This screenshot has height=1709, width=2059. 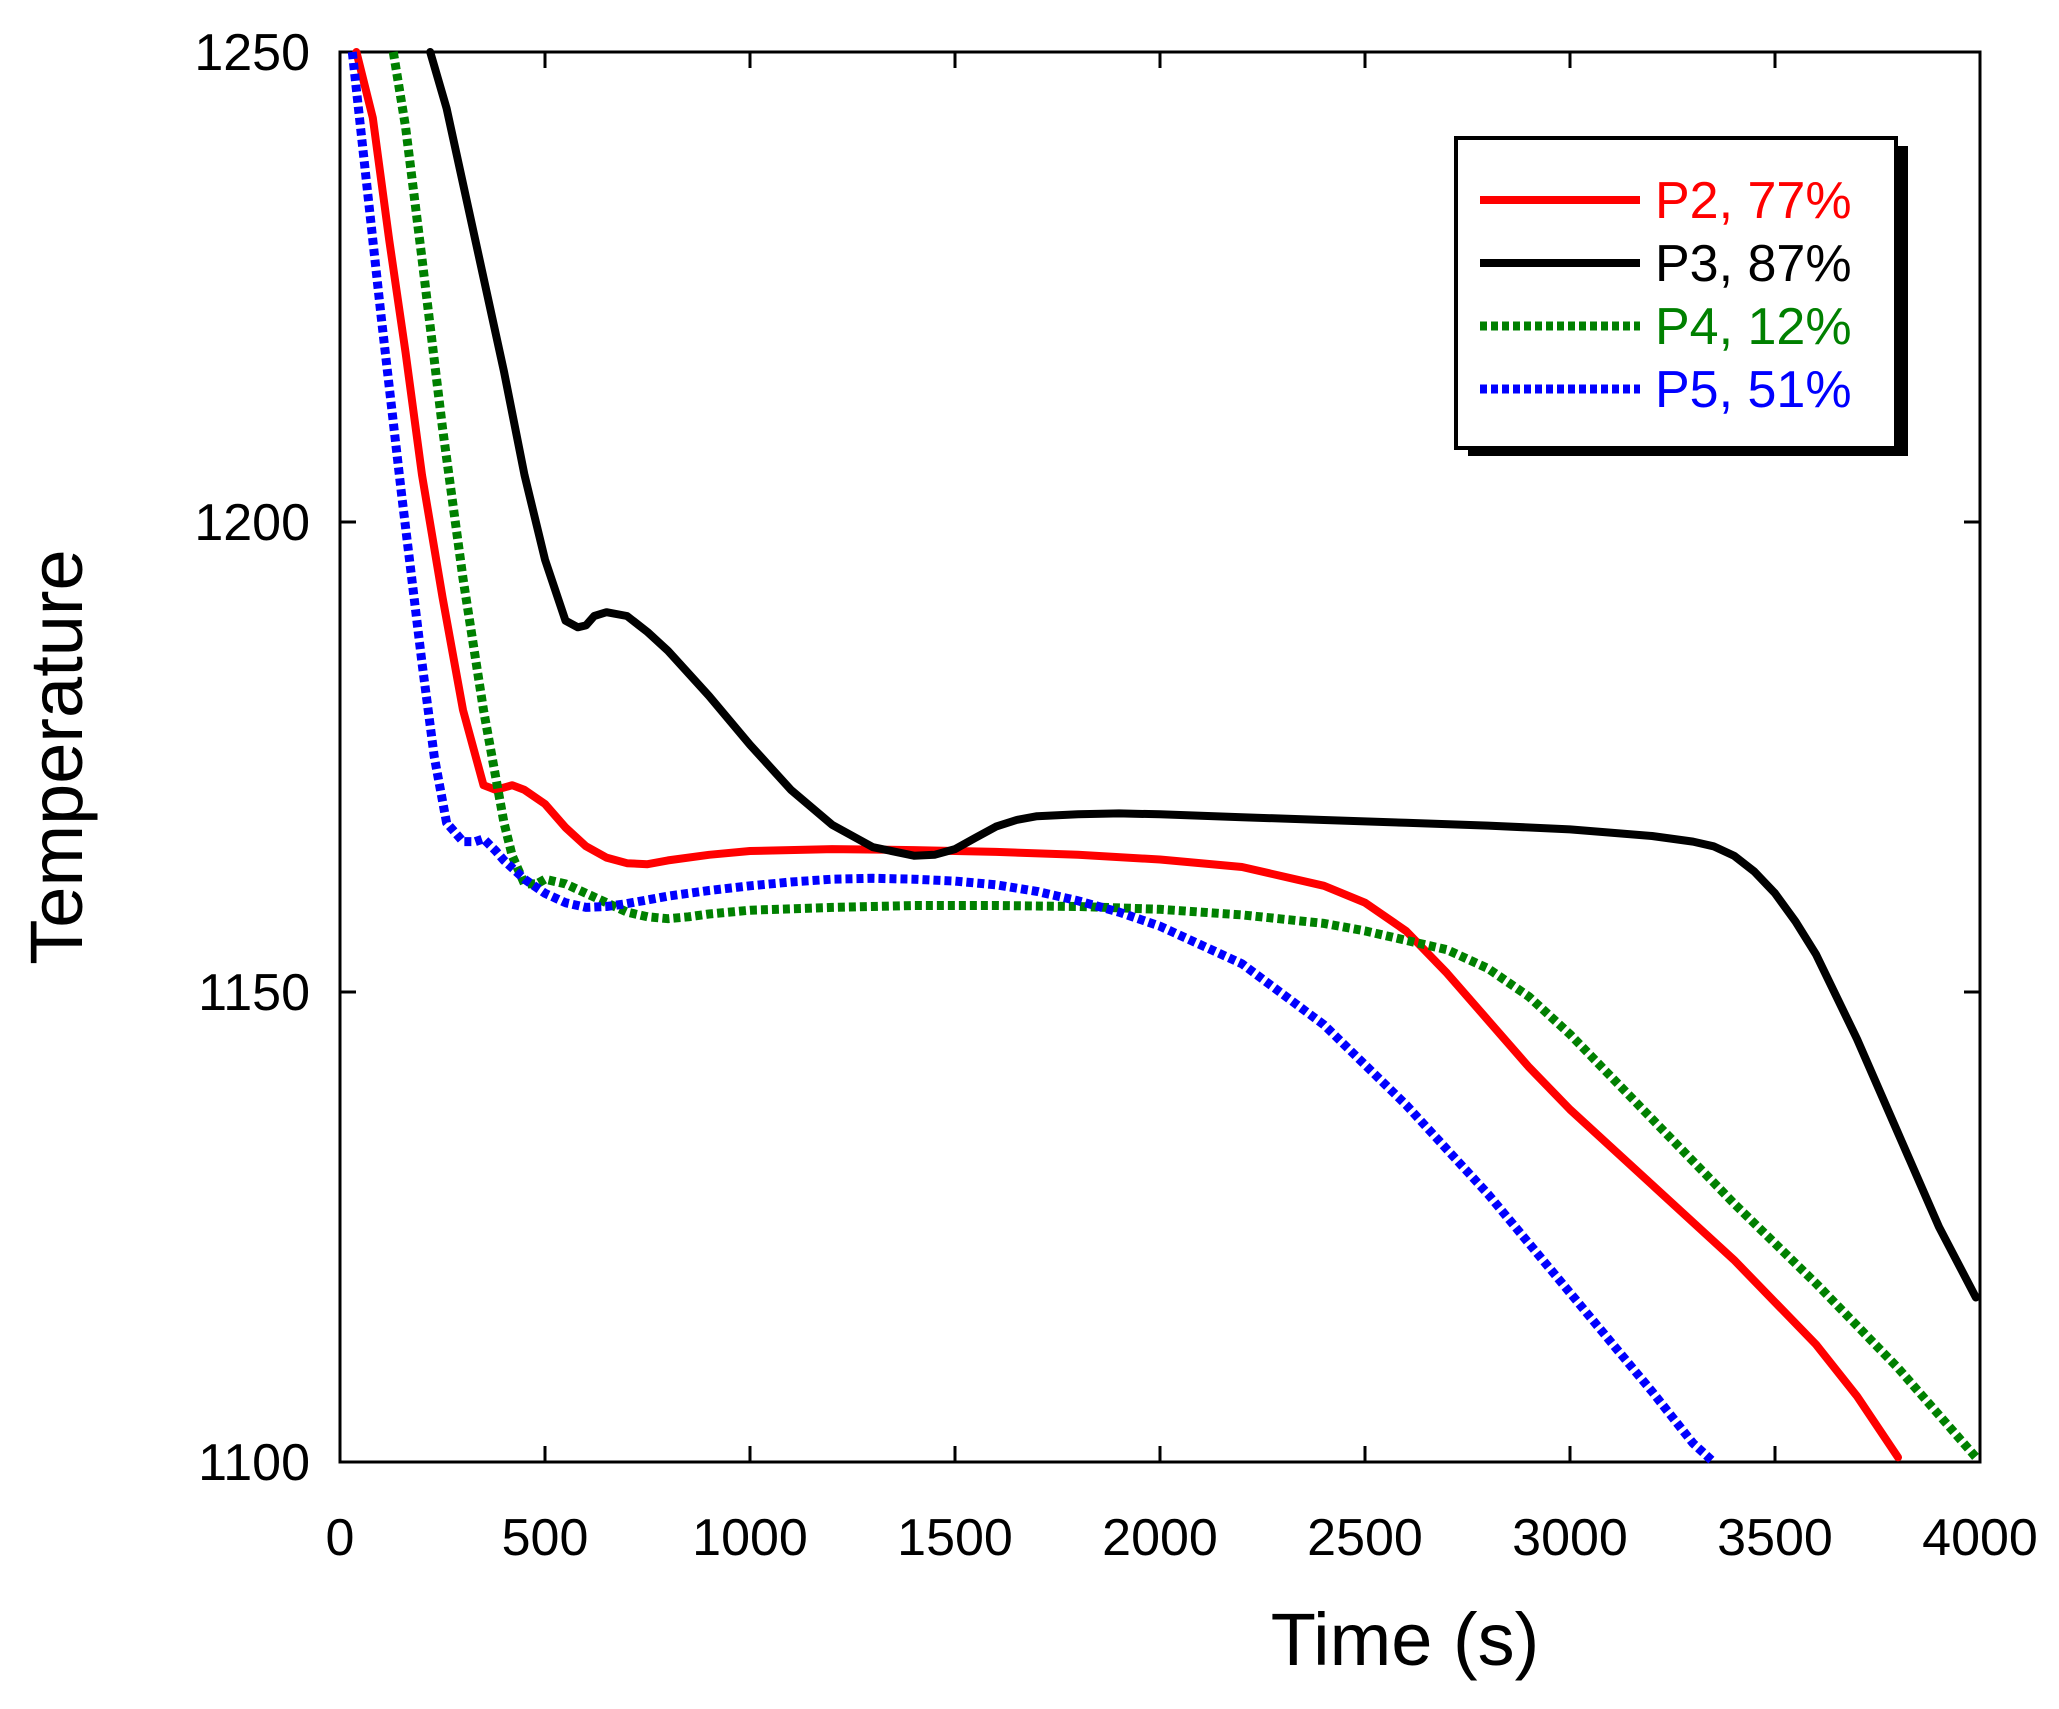 What do you see at coordinates (545, 1538) in the screenshot?
I see `x-tick-label: 500` at bounding box center [545, 1538].